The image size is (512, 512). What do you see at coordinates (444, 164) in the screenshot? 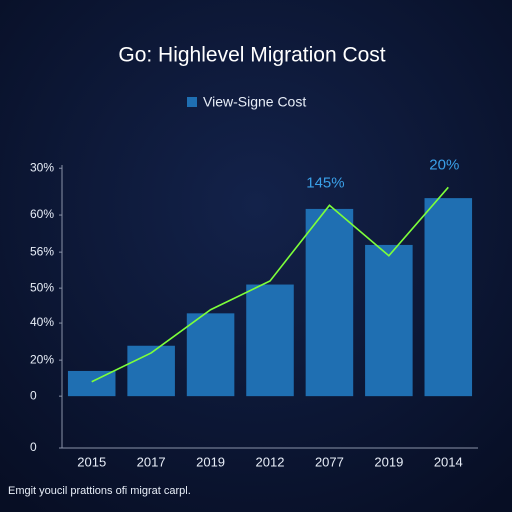
I see `annotation: 20%` at bounding box center [444, 164].